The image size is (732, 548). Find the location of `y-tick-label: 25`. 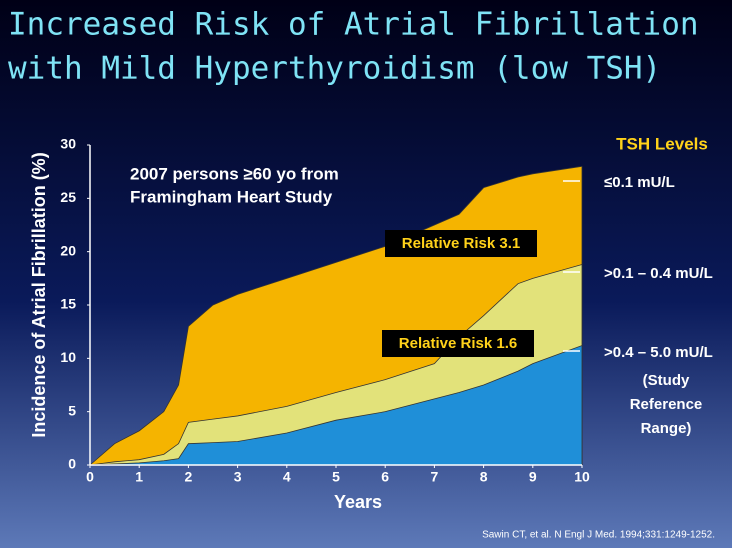

y-tick-label: 25 is located at coordinates (68, 197).